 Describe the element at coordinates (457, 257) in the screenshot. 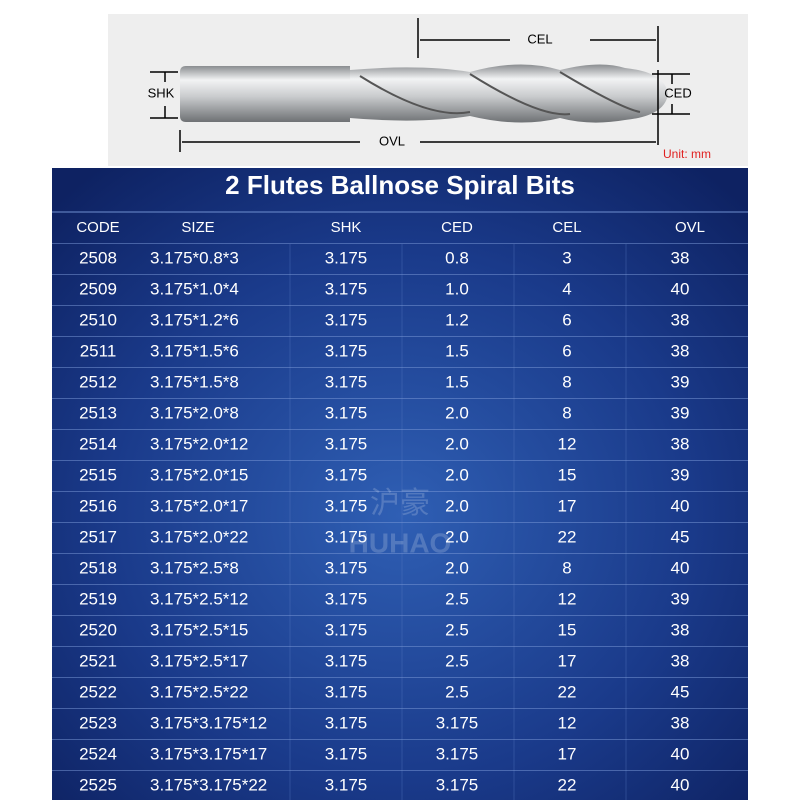

I see `cell: 0.8` at that location.